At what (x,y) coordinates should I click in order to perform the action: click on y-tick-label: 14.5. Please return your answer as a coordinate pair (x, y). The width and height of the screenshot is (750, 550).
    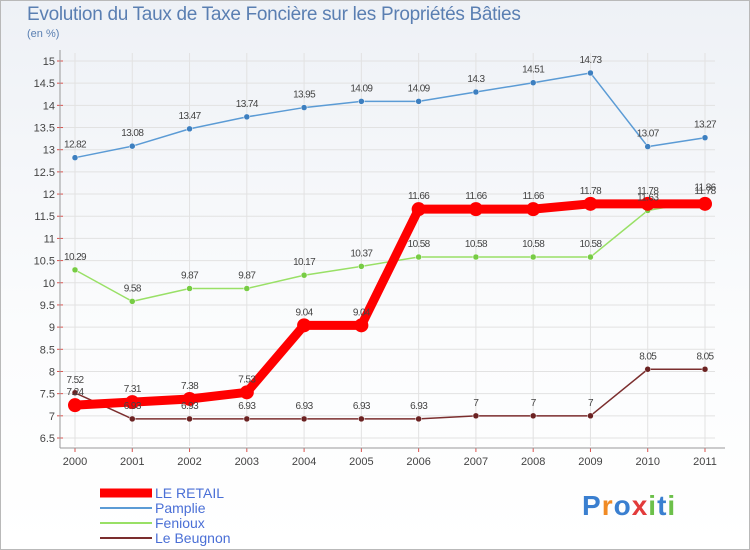
    Looking at the image, I should click on (44, 84).